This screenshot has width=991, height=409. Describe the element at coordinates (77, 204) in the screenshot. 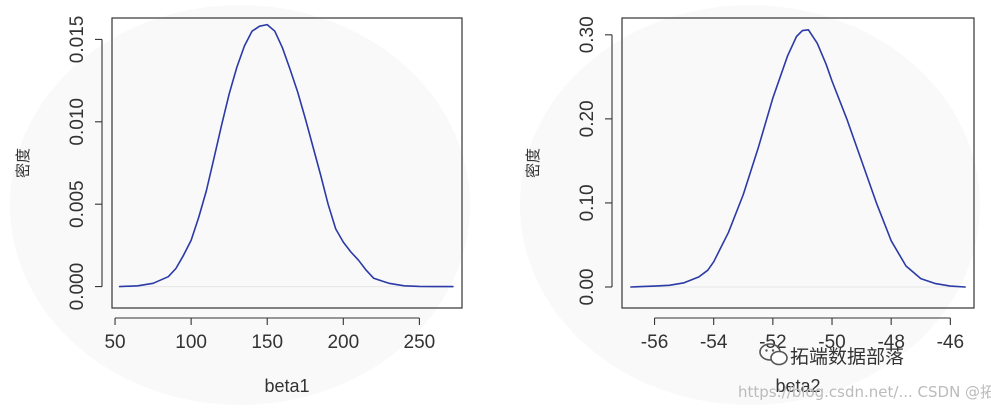

I see `y-tick-label: 0.005` at that location.